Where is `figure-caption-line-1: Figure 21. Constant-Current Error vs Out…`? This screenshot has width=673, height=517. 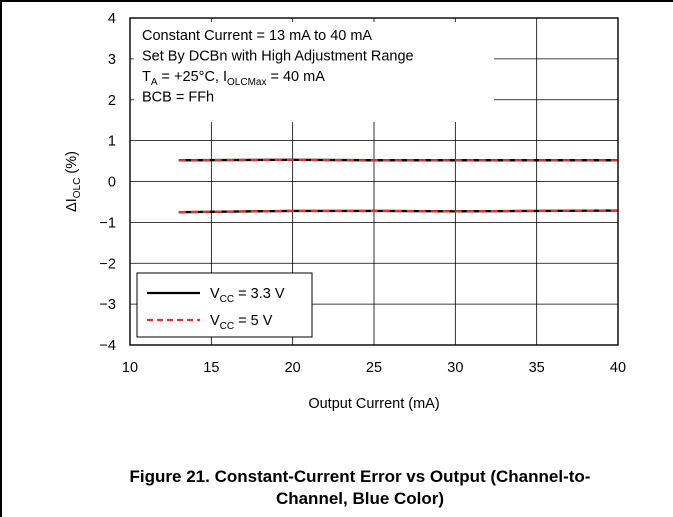
figure-caption-line-1: Figure 21. Constant-Current Error vs Out… is located at coordinates (360, 476).